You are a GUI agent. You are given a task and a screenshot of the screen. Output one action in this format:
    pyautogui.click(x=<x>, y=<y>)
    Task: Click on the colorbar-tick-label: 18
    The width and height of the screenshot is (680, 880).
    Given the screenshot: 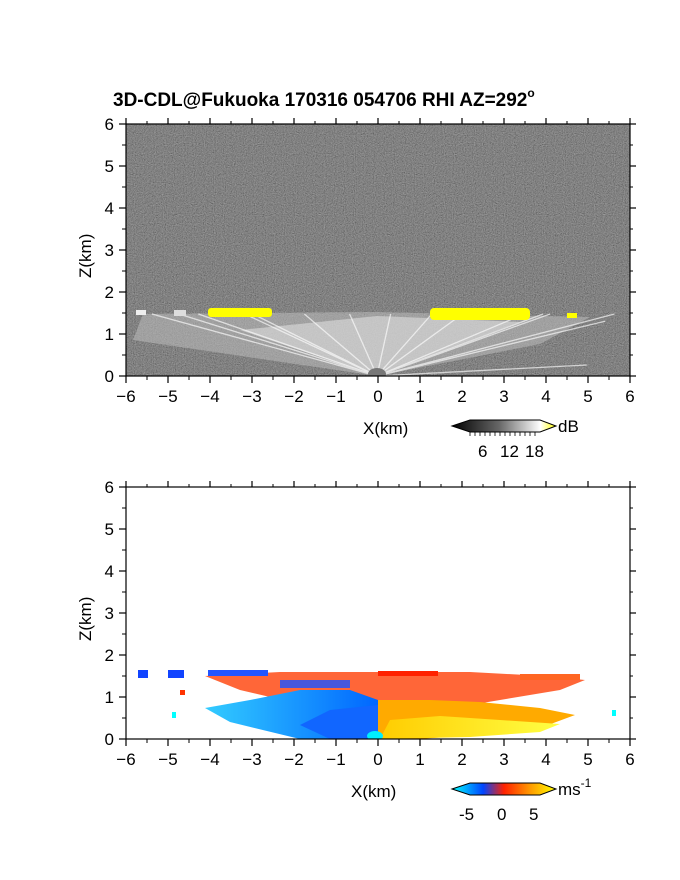 What is the action you would take?
    pyautogui.click(x=534, y=451)
    